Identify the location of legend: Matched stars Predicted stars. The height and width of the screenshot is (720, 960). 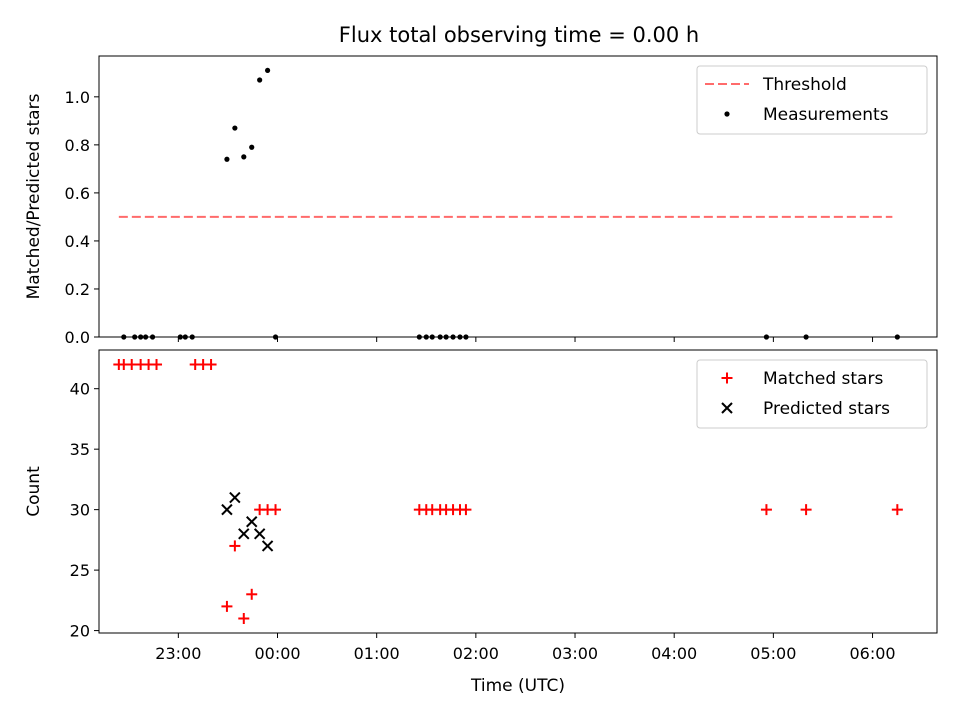
(812, 394).